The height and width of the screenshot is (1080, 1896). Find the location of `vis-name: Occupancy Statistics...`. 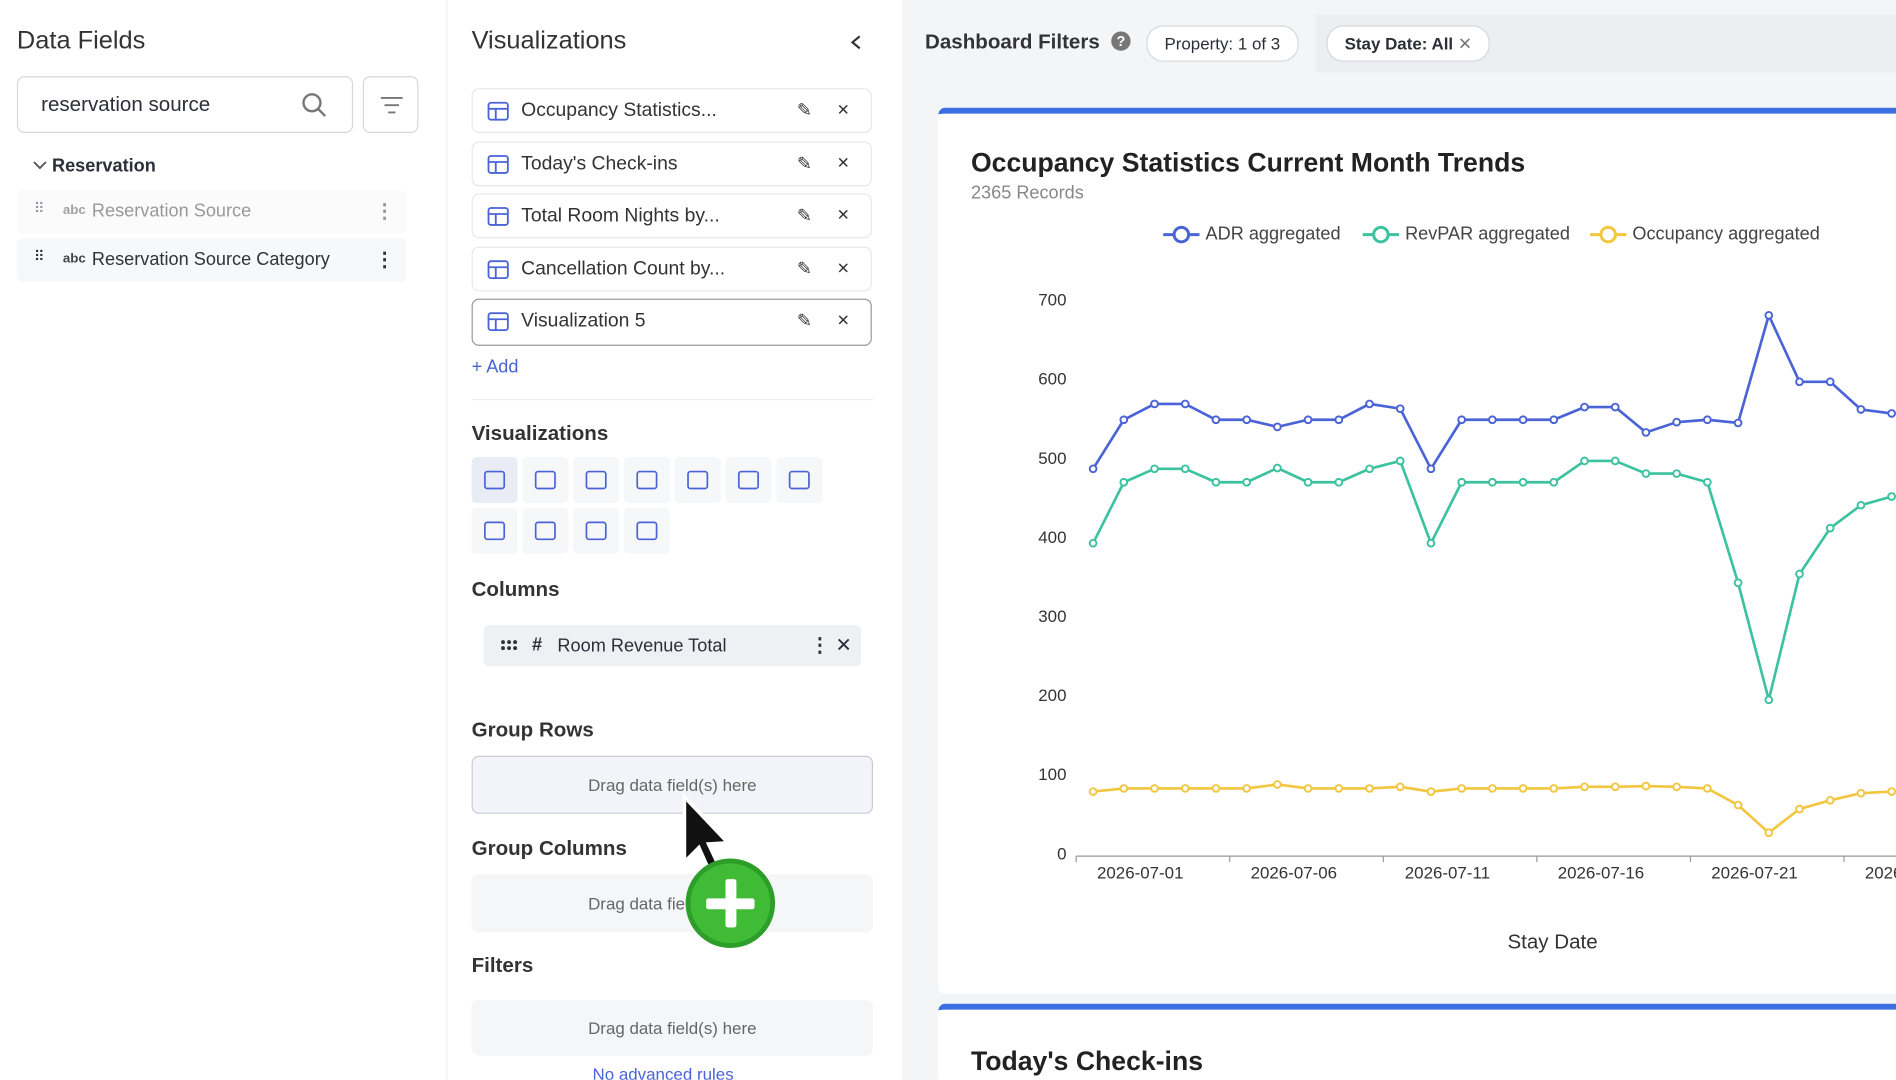

vis-name: Occupancy Statistics... is located at coordinates (619, 110).